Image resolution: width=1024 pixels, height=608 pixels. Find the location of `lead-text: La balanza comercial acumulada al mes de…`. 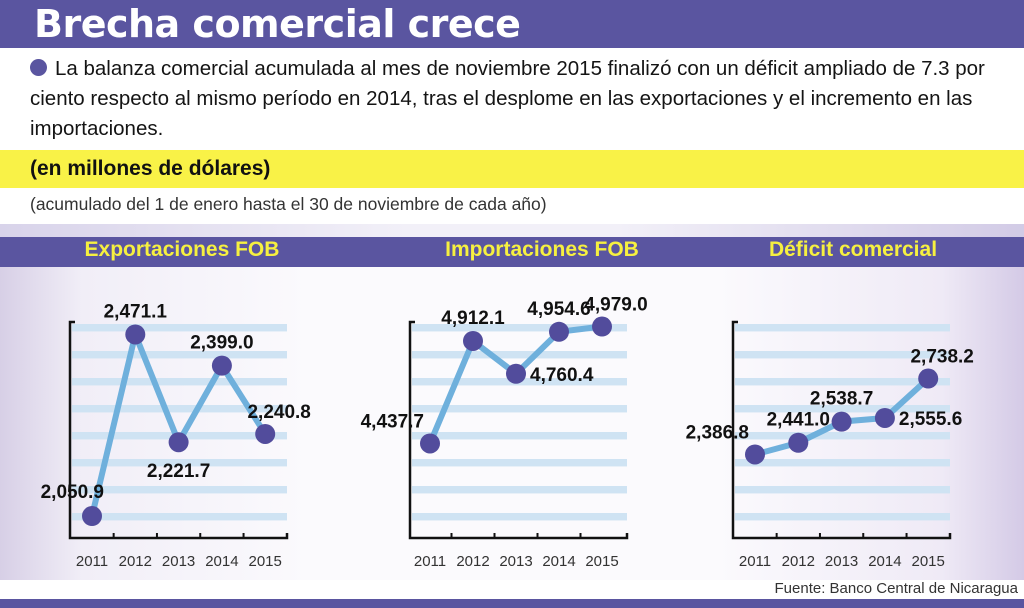

lead-text: La balanza comercial acumulada al mes de… is located at coordinates (507, 98).